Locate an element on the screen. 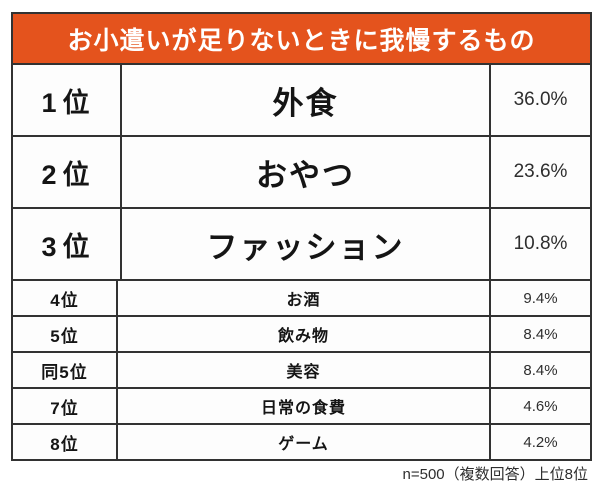 The height and width of the screenshot is (486, 600). rank-cell: 3位 is located at coordinates (67, 244).